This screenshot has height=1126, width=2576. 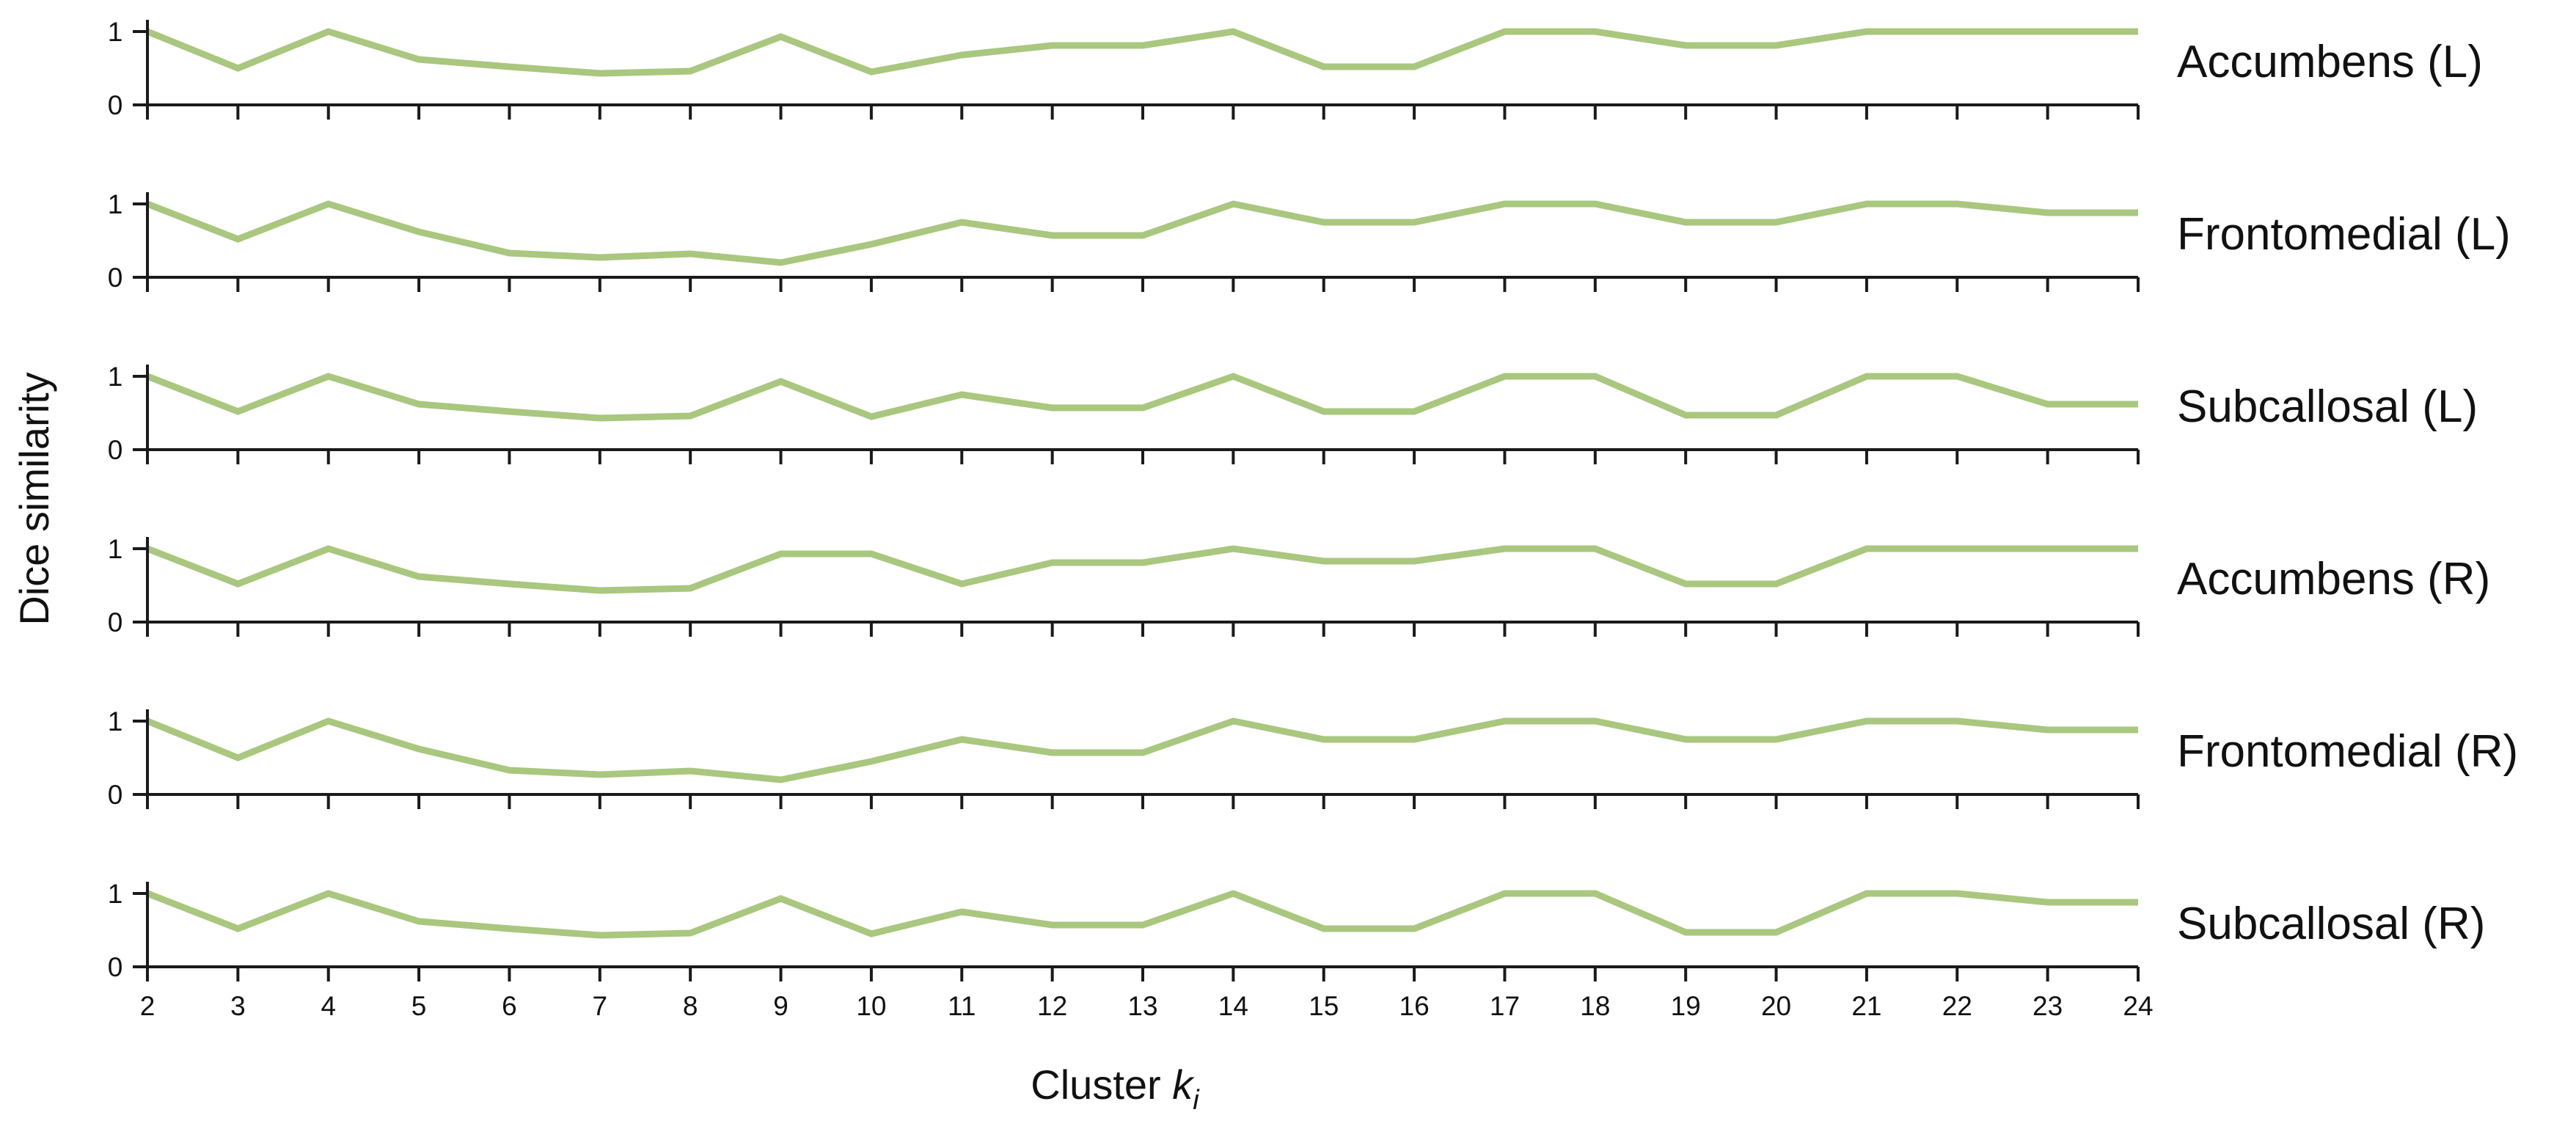 I want to click on x-tick-label: 22, so click(x=1957, y=1006).